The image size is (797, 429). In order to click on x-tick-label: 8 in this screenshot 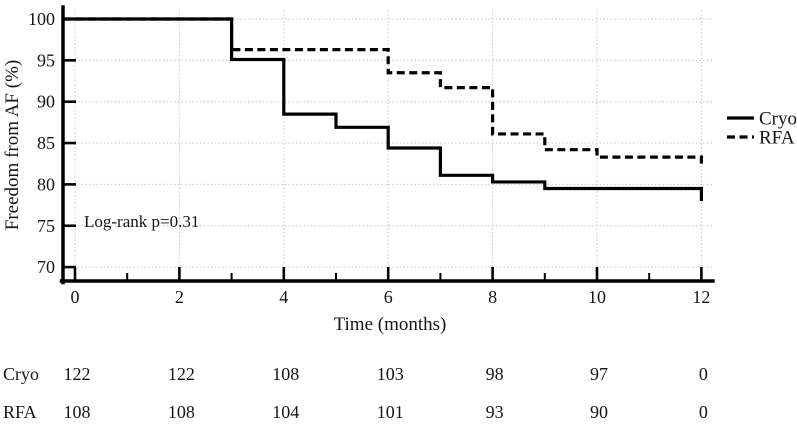, I will do `click(492, 297)`.